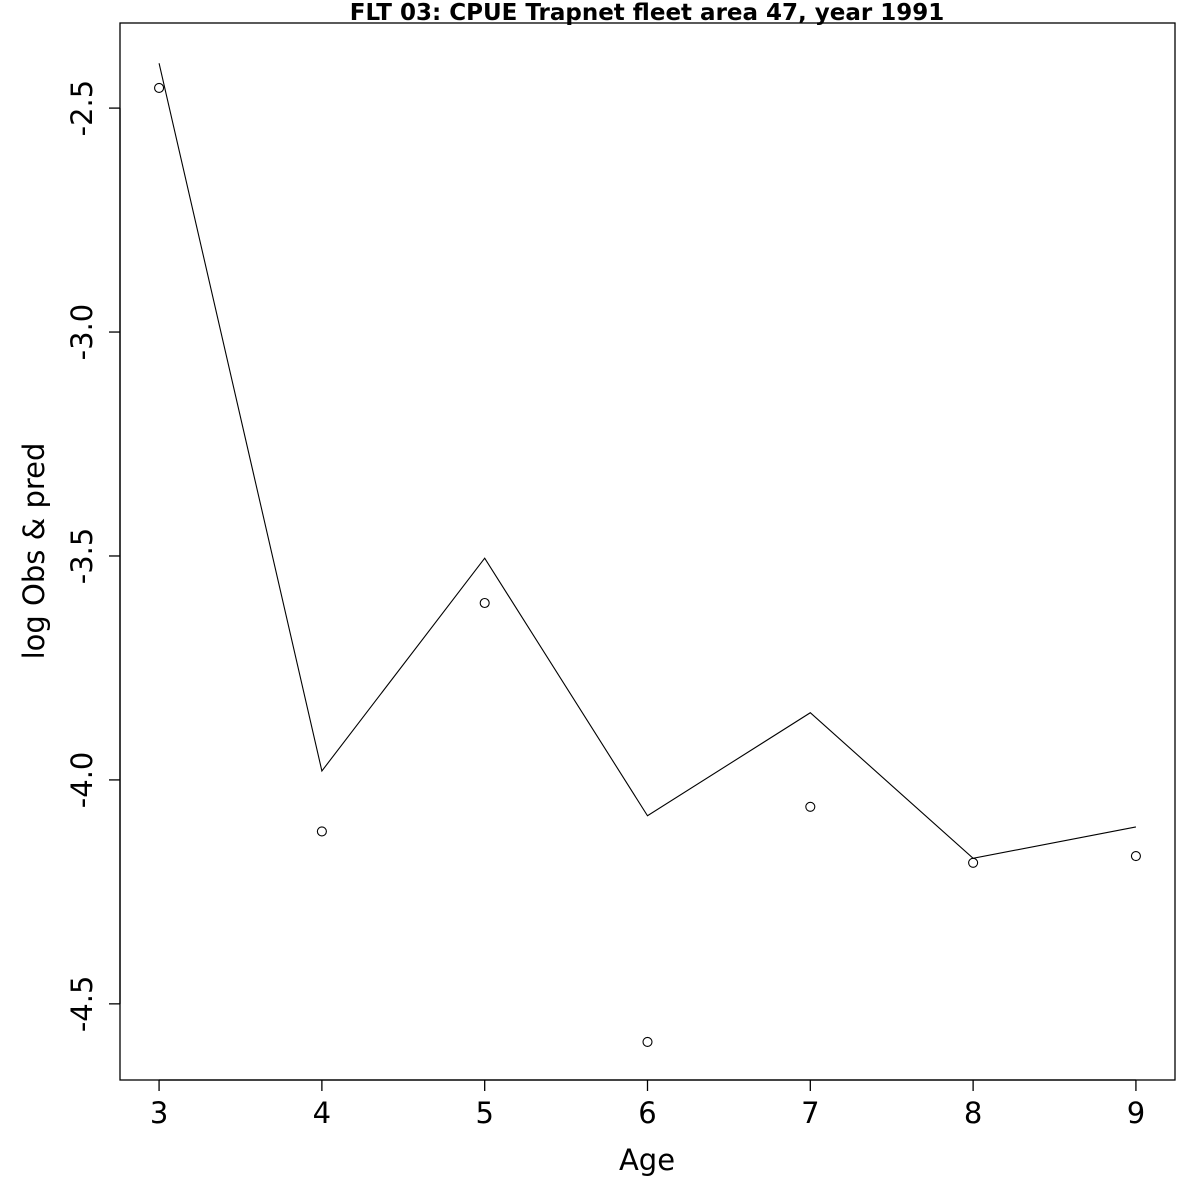 The width and height of the screenshot is (1200, 1200). I want to click on x-tick-label: 6, so click(647, 1113).